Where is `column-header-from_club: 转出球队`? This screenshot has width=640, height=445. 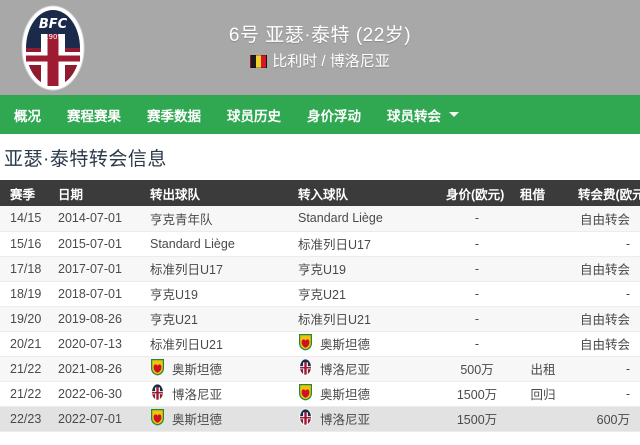
column-header-from_club: 转出球队 is located at coordinates (218, 193).